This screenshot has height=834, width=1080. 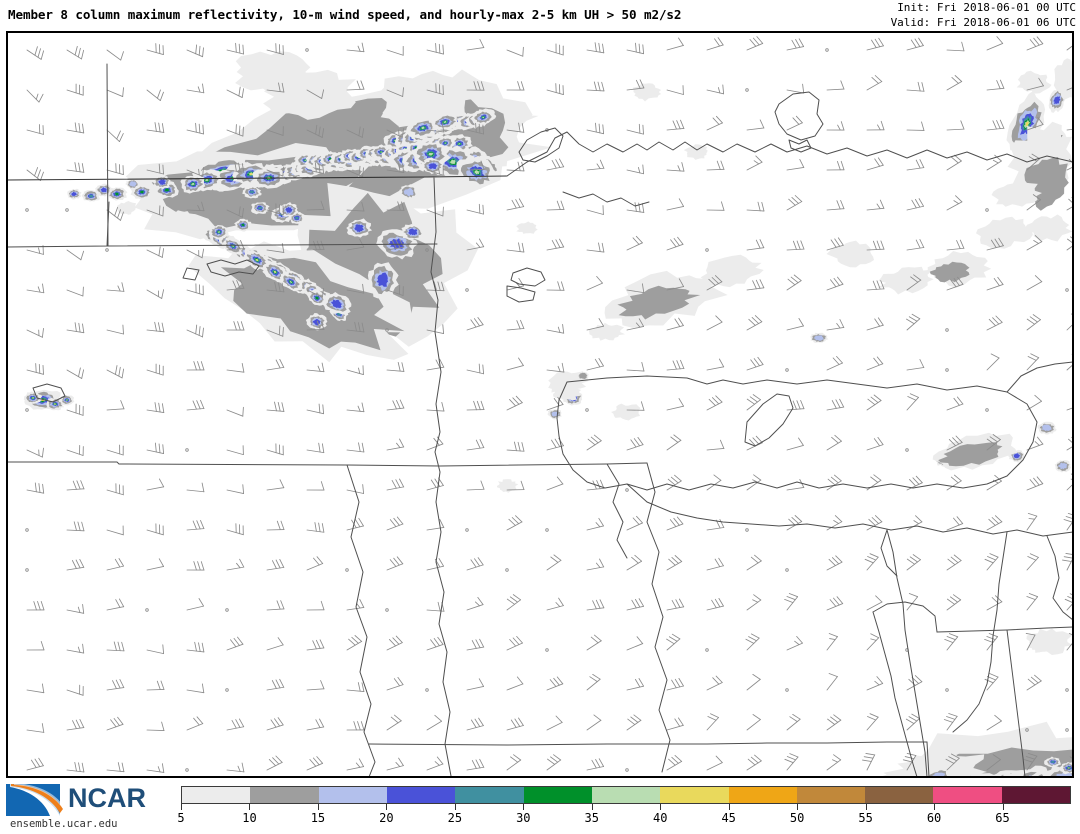 What do you see at coordinates (489, 795) in the screenshot?
I see `colorbar-segment` at bounding box center [489, 795].